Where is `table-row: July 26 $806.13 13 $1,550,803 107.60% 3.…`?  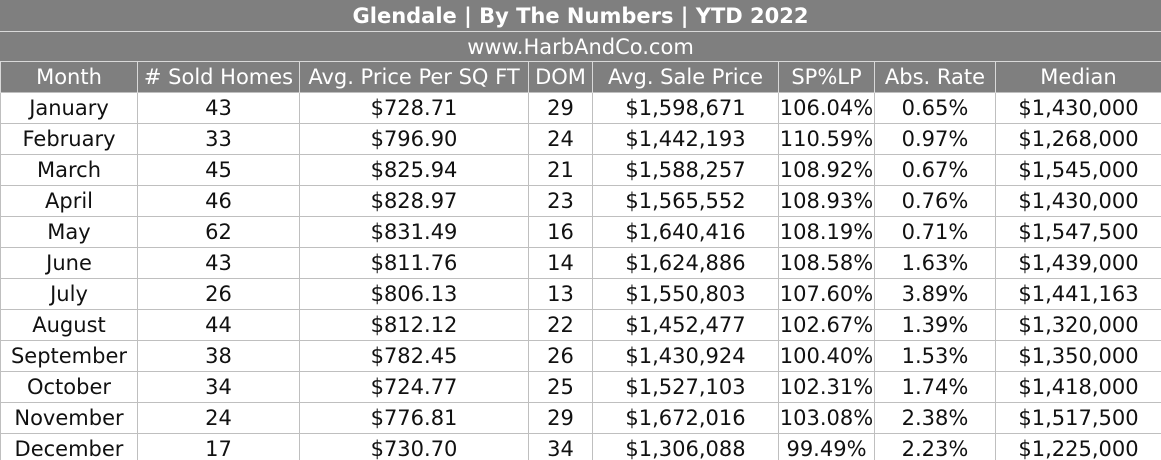
table-row: July 26 $806.13 13 $1,550,803 107.60% 3.… is located at coordinates (580, 294).